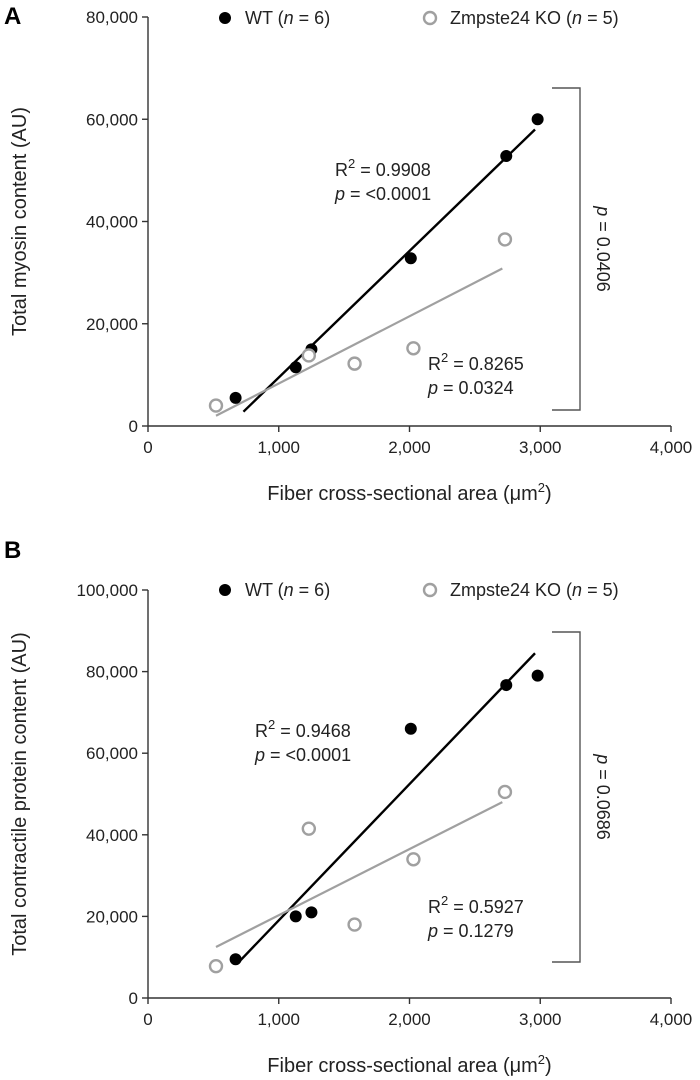 The height and width of the screenshot is (1080, 700). Describe the element at coordinates (20, 794) in the screenshot. I see `y-axis-label: Total contractile protein content (AU)` at that location.